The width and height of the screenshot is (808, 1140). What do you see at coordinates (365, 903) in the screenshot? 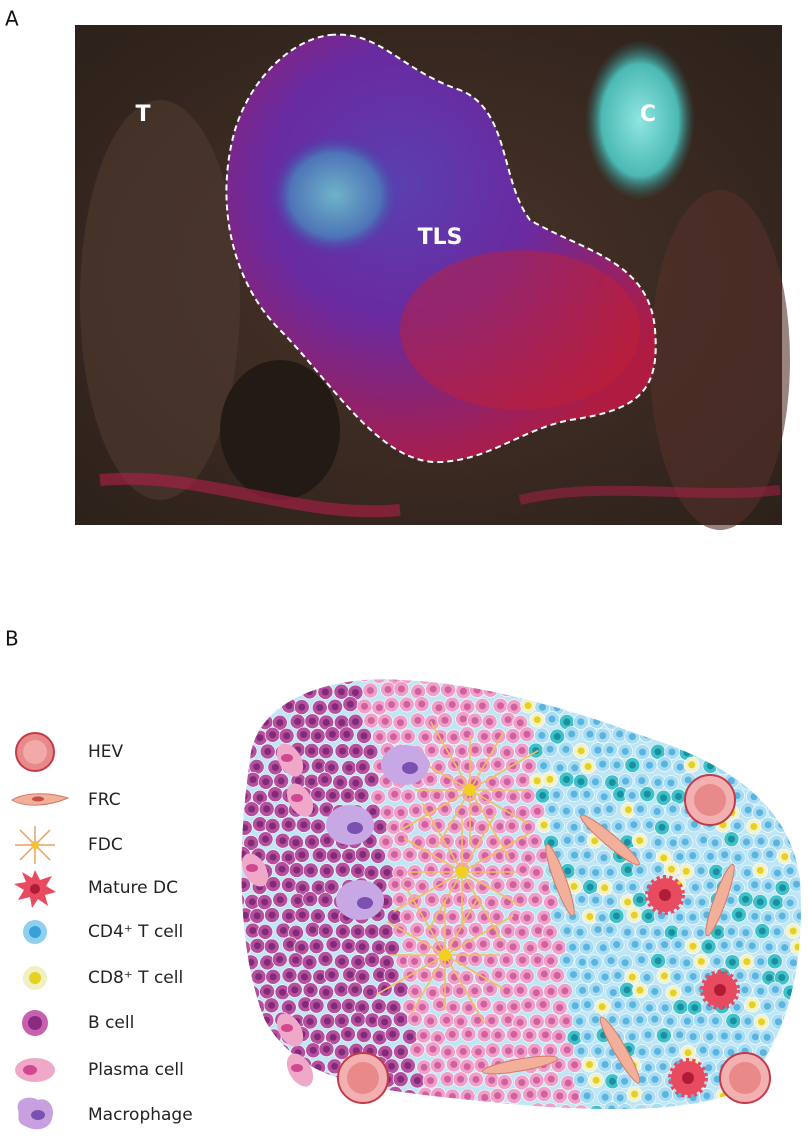
I see `macrophage-nucleus` at bounding box center [365, 903].